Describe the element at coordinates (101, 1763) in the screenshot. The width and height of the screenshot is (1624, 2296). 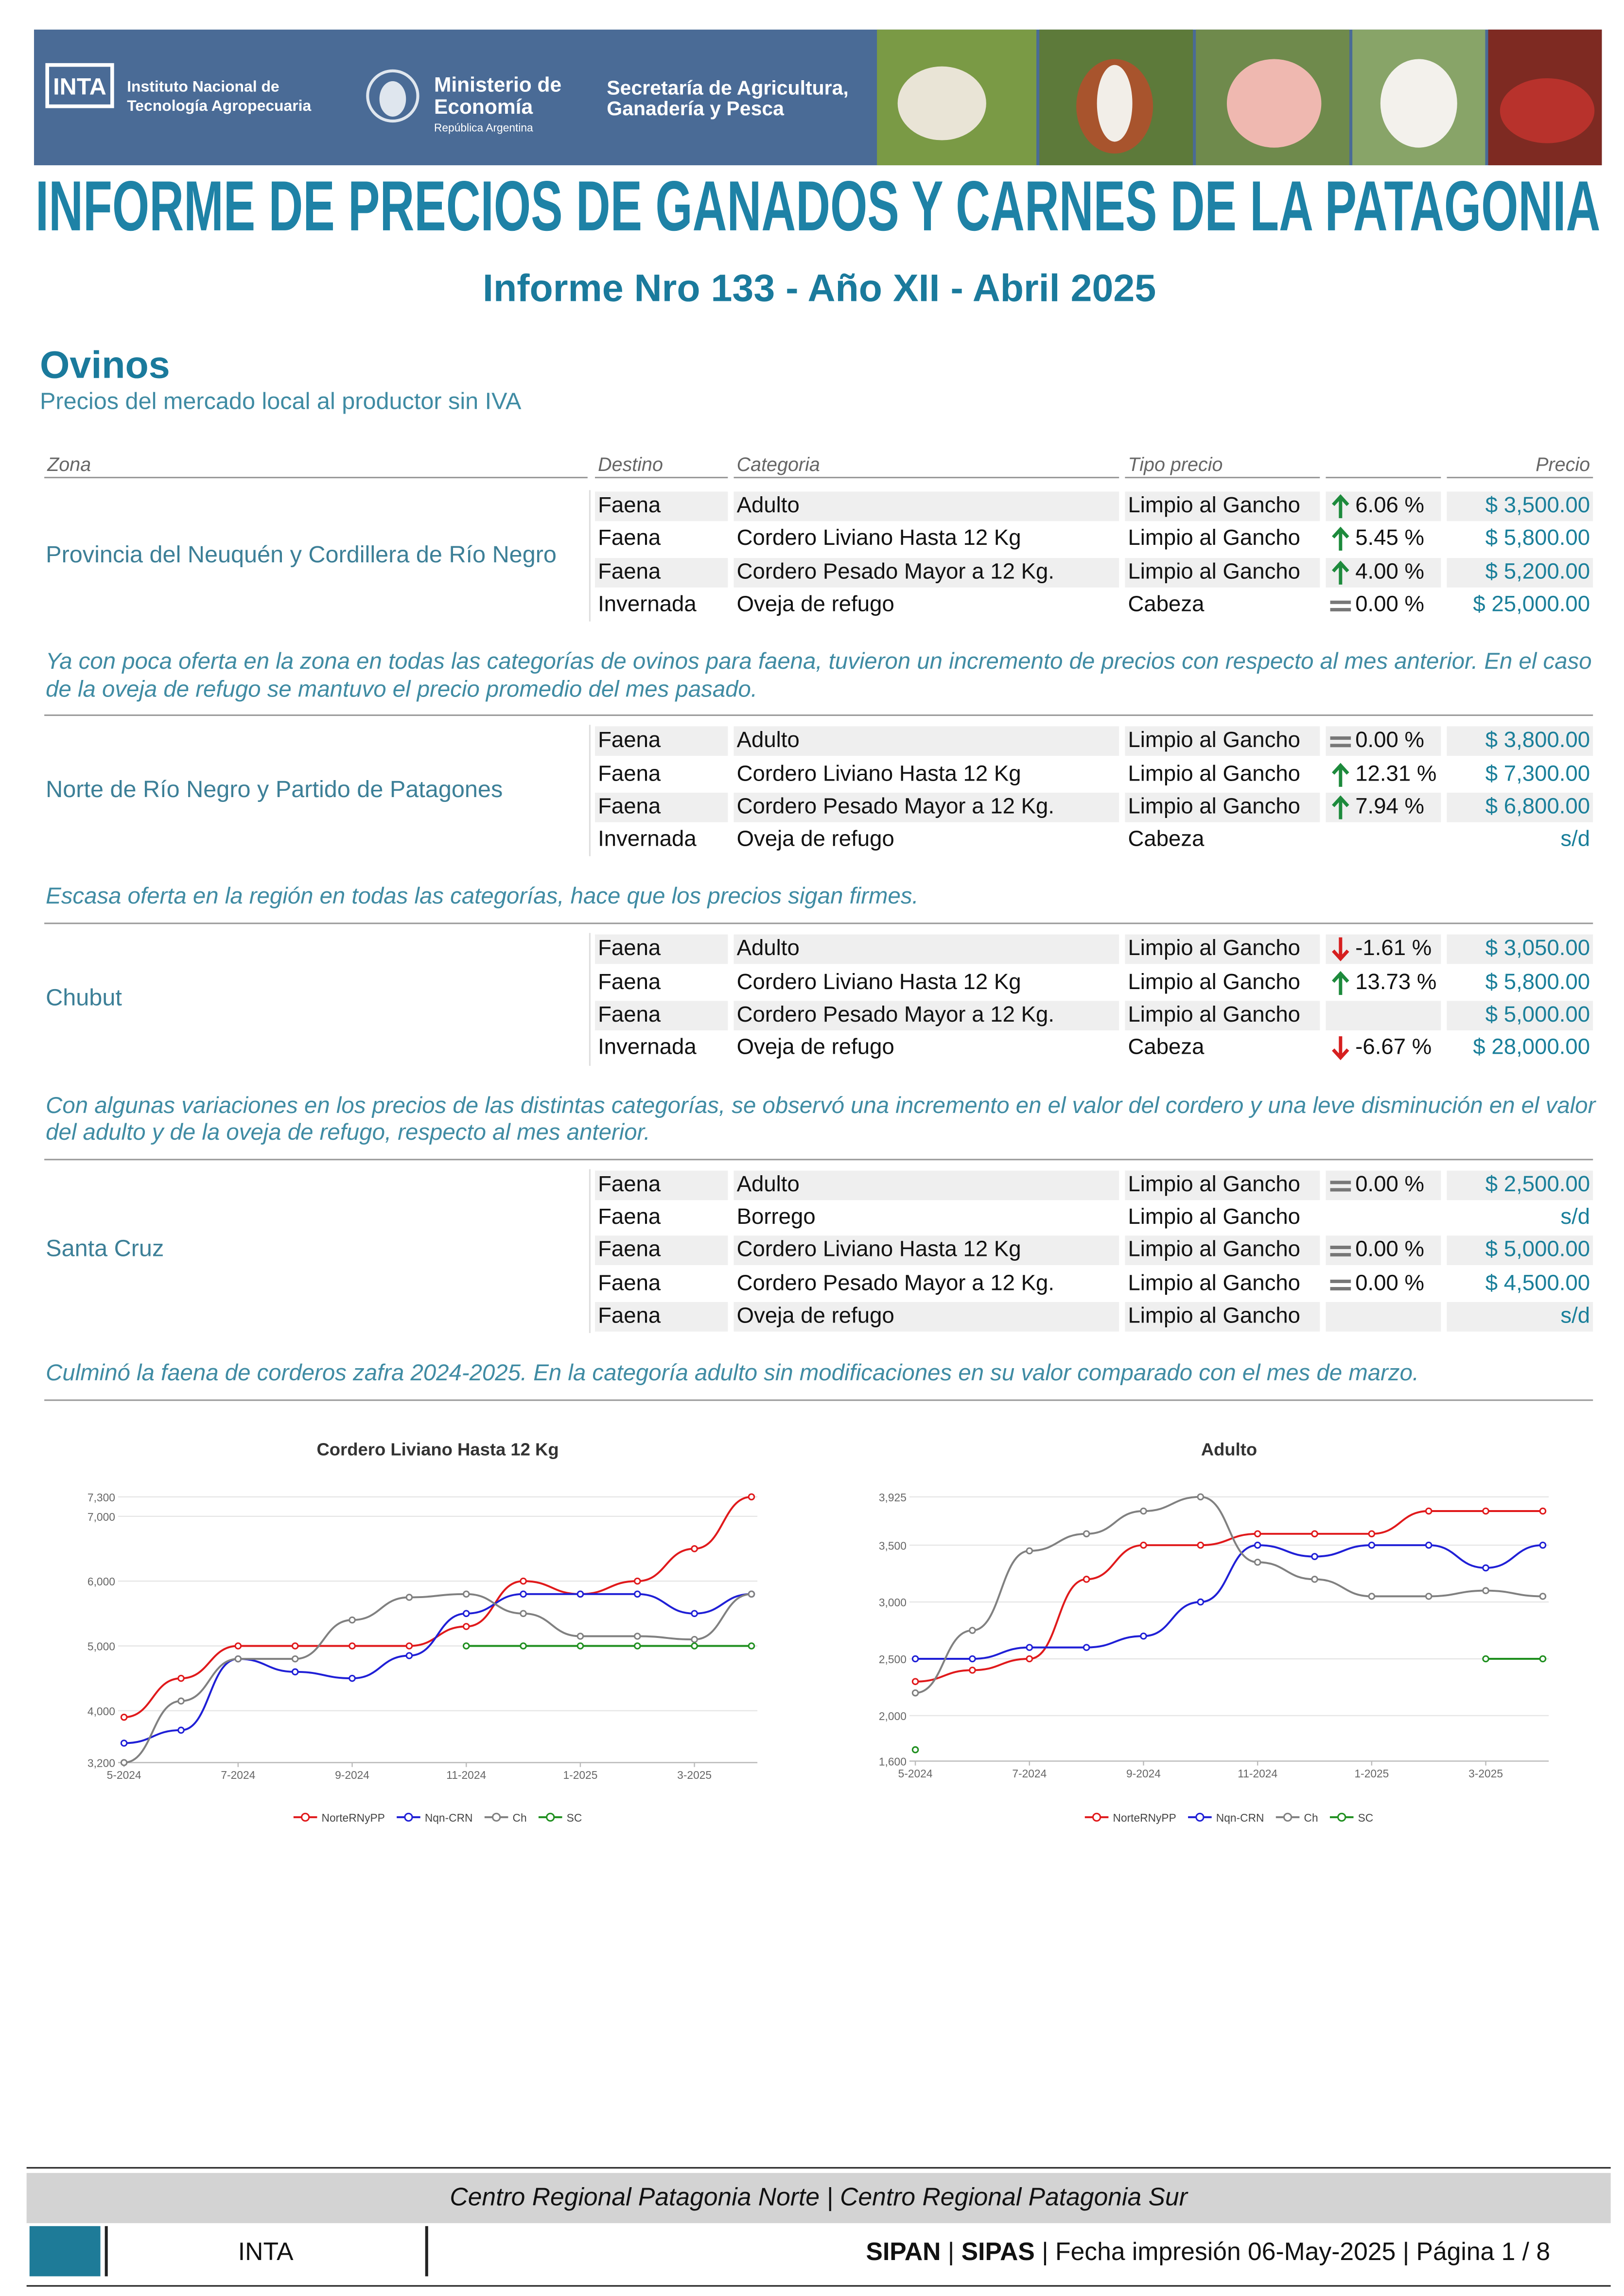
I see `y-tick-label: 3,200` at that location.